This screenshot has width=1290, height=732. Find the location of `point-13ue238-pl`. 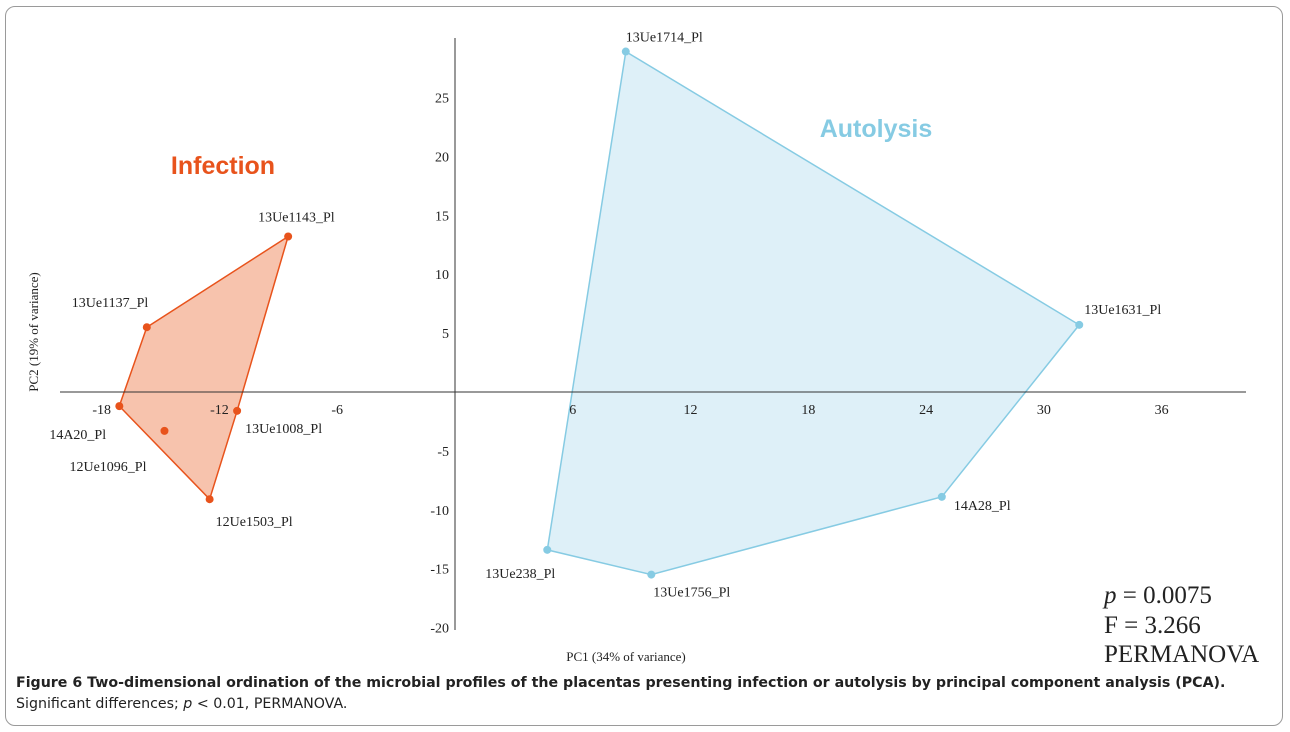

point-13ue238-pl is located at coordinates (547, 549).